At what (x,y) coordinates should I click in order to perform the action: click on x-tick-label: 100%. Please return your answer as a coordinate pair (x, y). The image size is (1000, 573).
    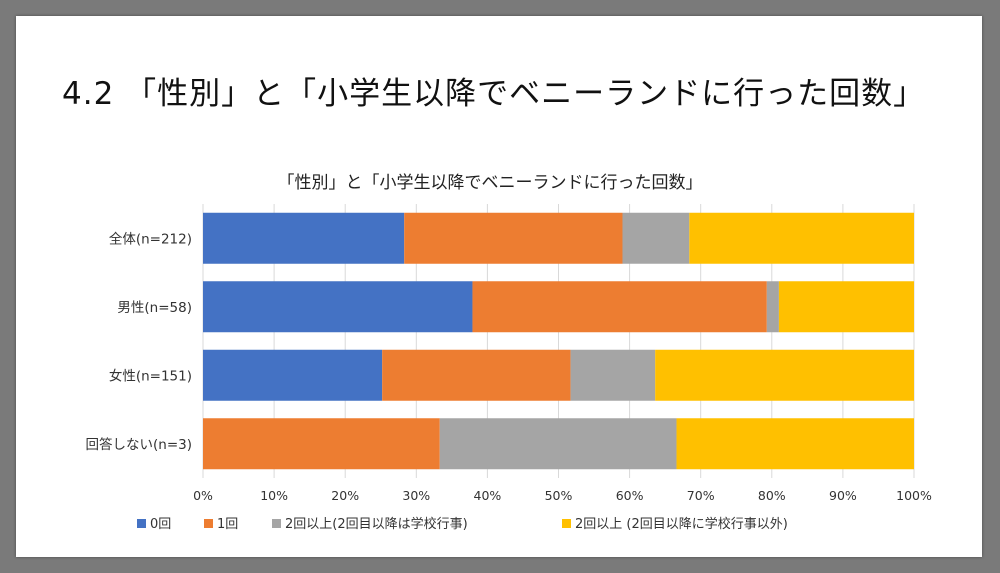
    Looking at the image, I should click on (914, 495).